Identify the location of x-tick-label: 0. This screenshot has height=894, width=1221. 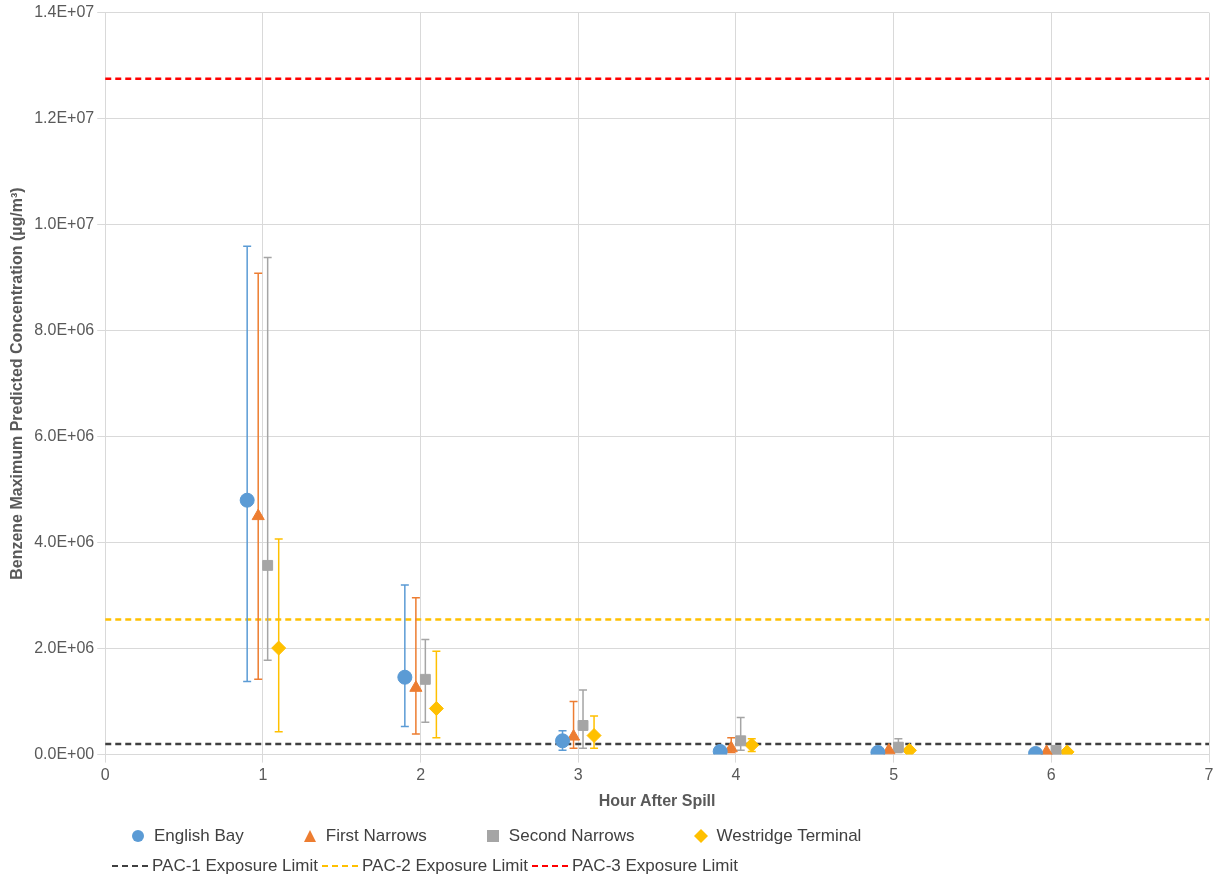
(105, 774).